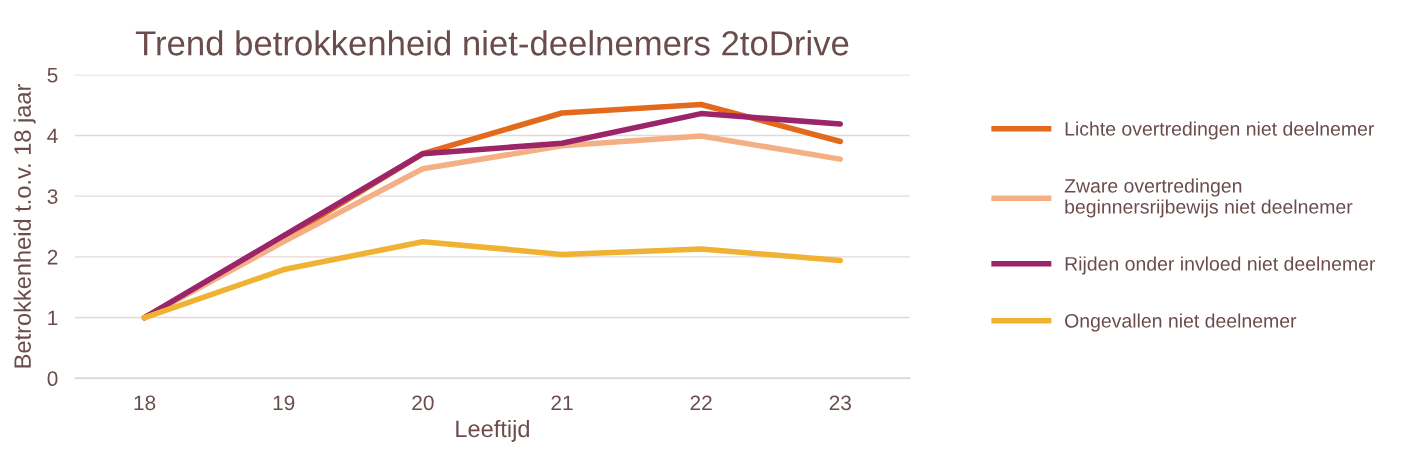 The height and width of the screenshot is (453, 1415). I want to click on legend-label: Ongevallen niet deelnemer, so click(1181, 322).